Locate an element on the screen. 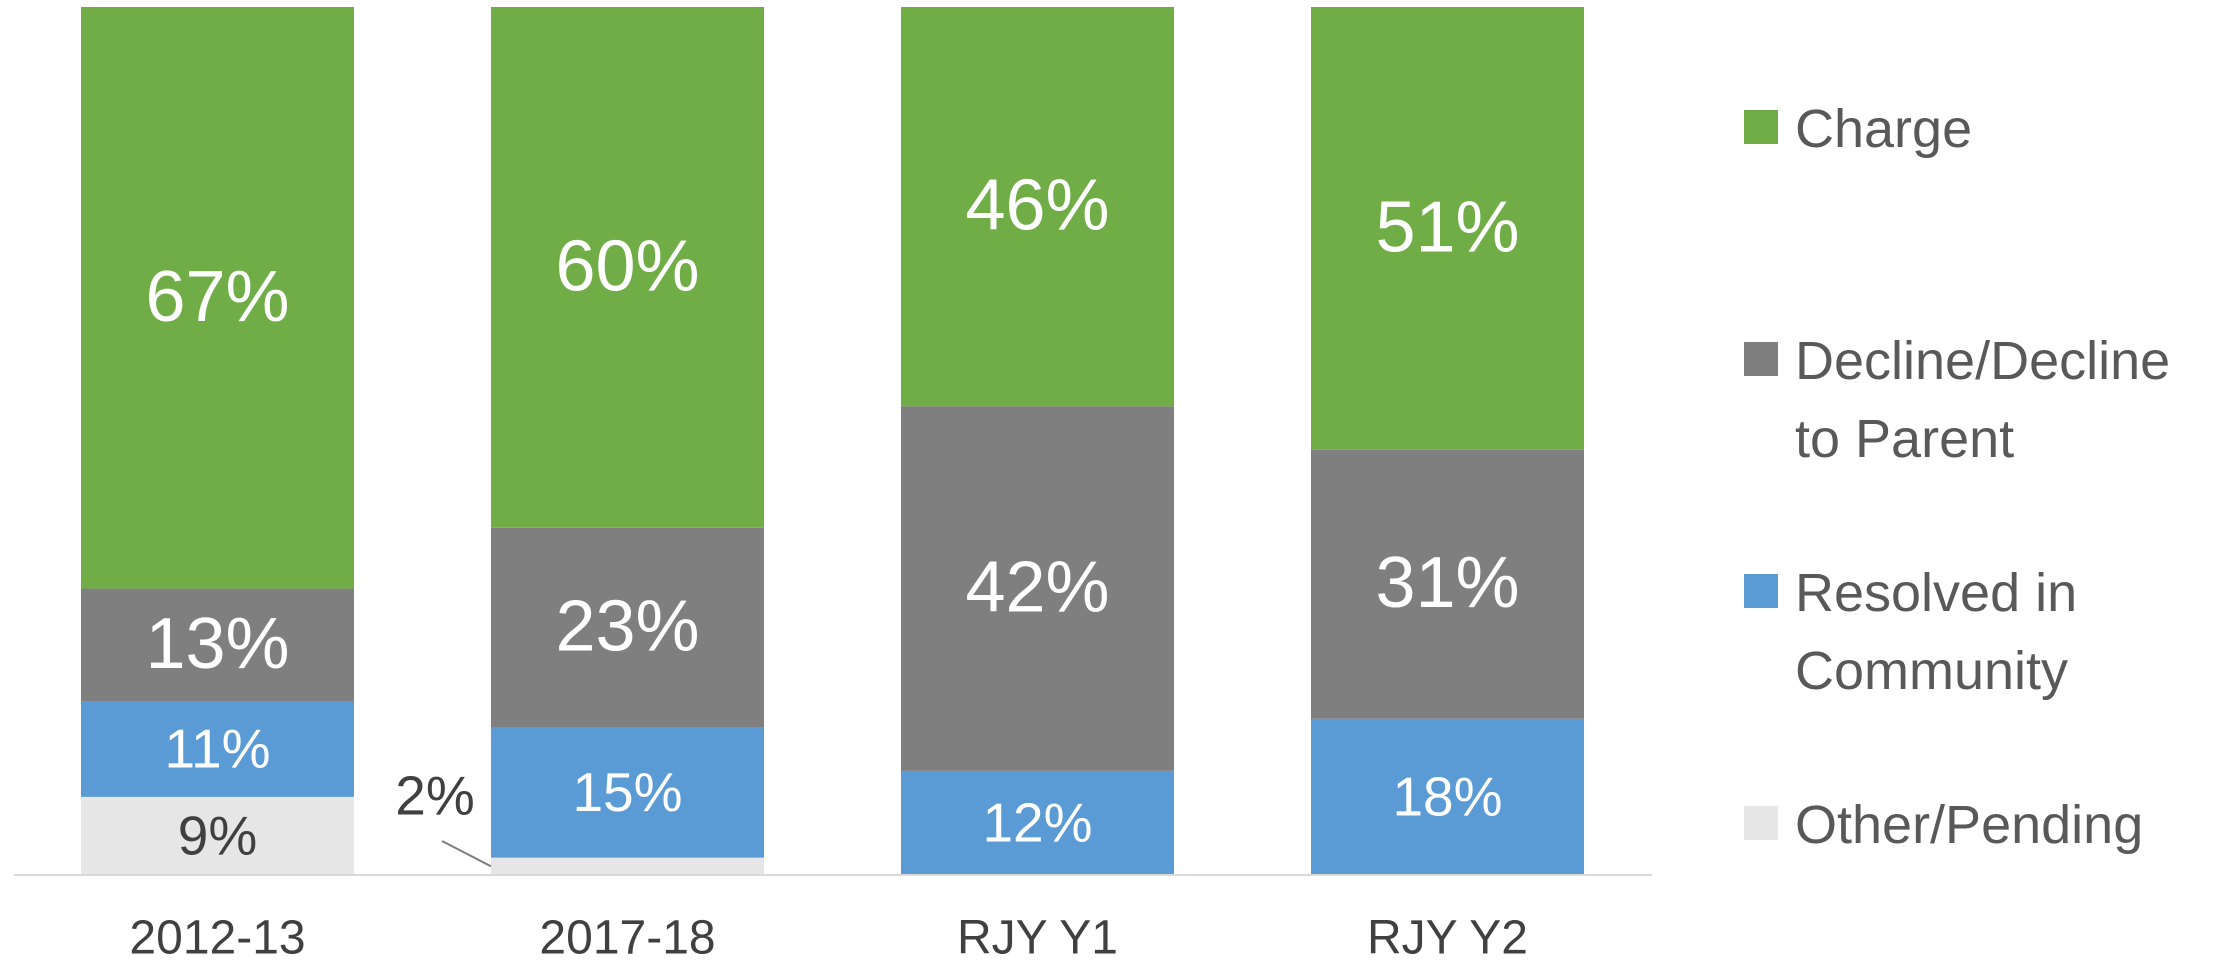 The height and width of the screenshot is (972, 2225). data-label: 18% is located at coordinates (1447, 796).